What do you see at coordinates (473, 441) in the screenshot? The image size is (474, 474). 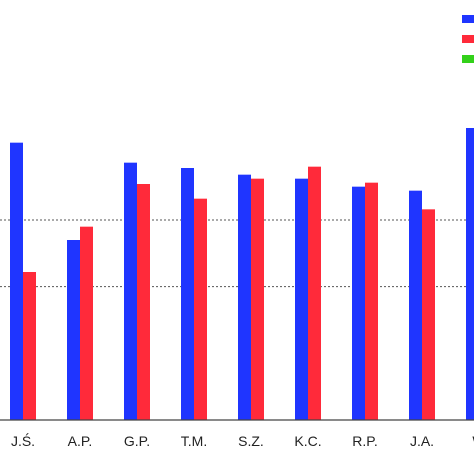 I see `x-tick-label: W` at bounding box center [473, 441].